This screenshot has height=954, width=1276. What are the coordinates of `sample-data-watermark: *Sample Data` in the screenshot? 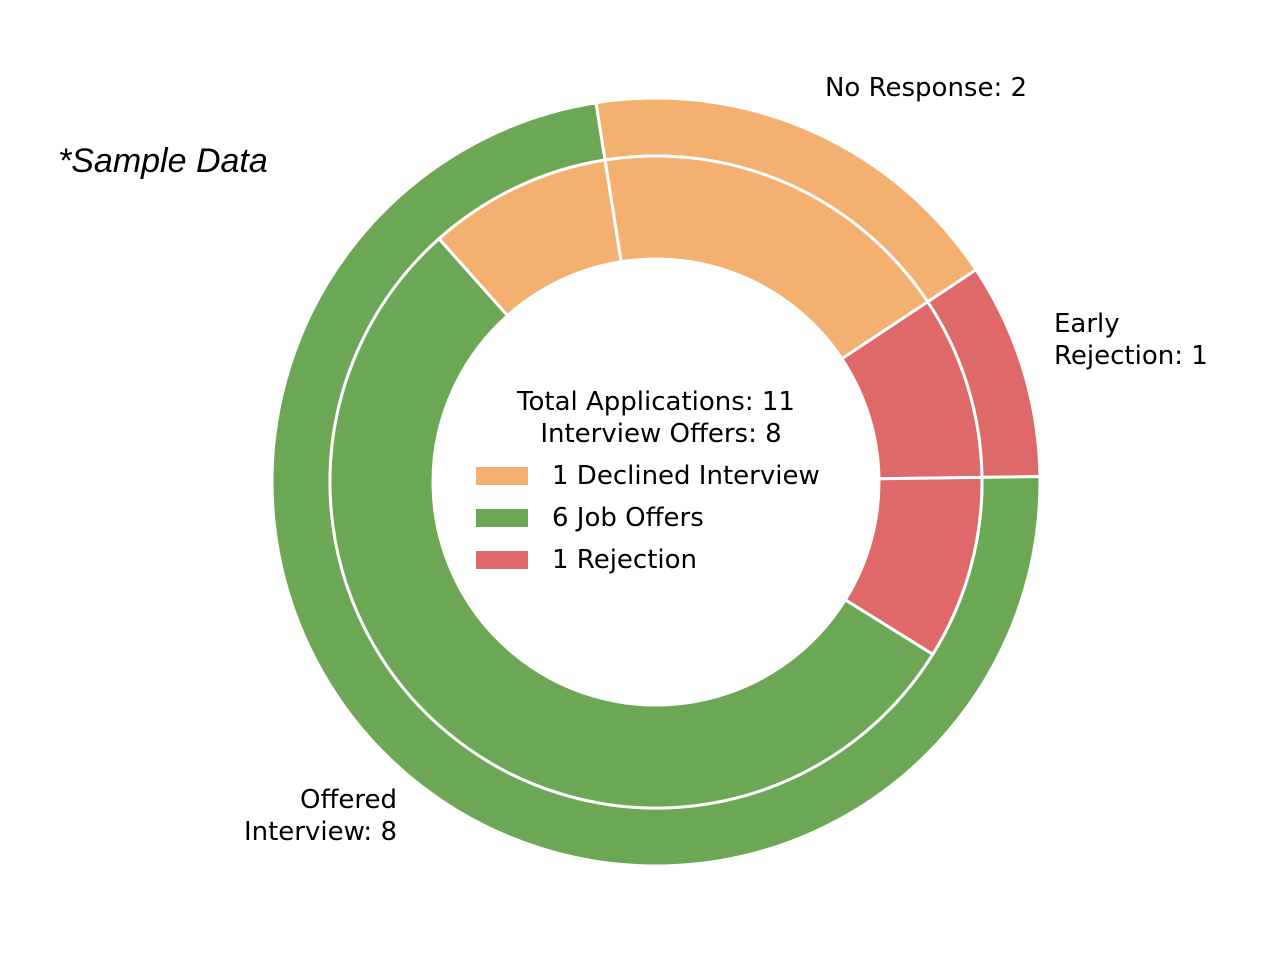 It's located at (163, 161).